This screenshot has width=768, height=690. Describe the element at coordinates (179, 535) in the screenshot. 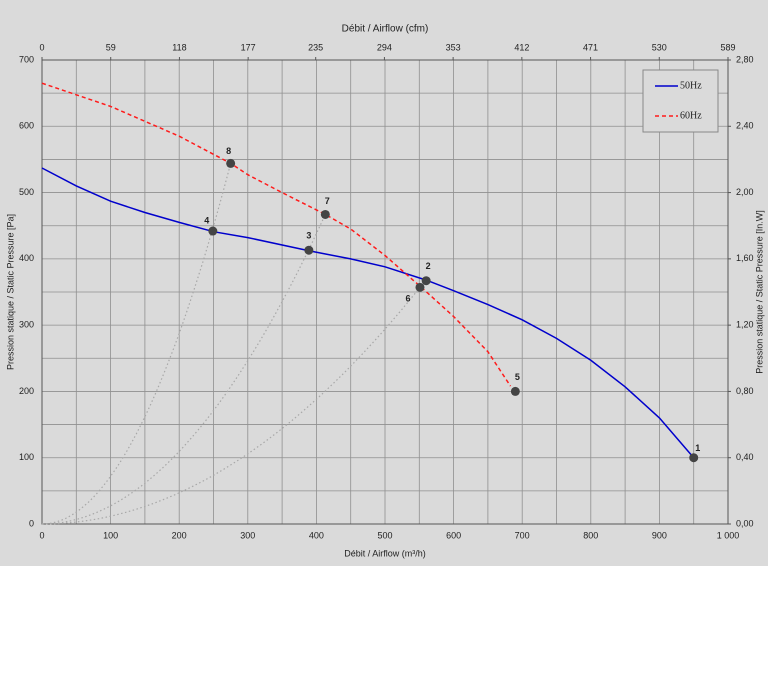

I see `x-tick-label: 200` at that location.